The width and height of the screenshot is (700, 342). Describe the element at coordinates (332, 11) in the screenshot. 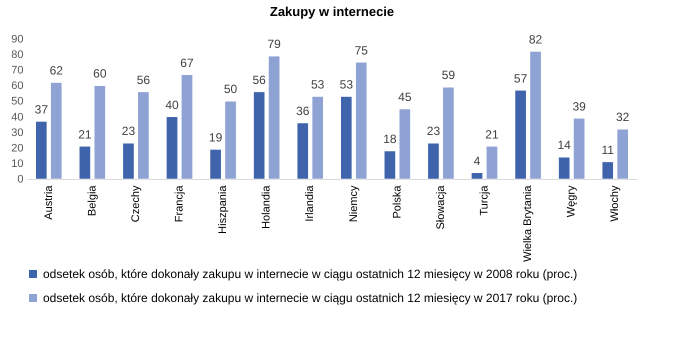

I see `chart-title: Zakupy w internecie` at that location.